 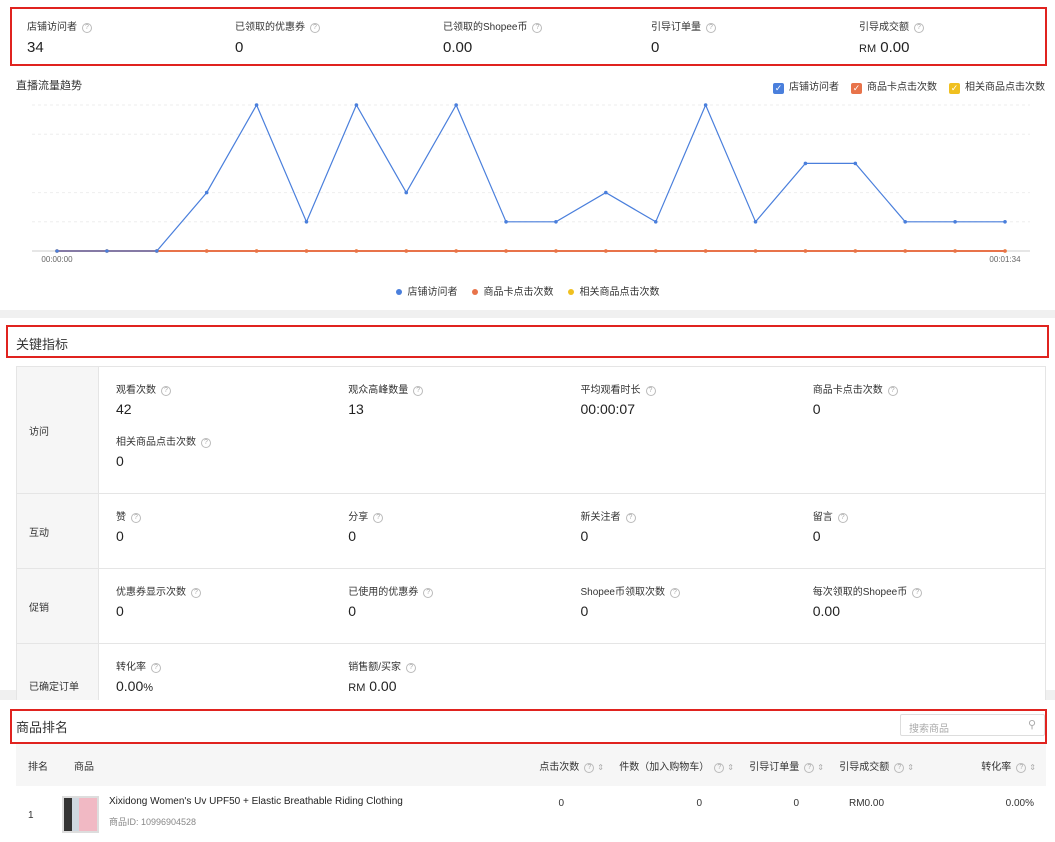 What do you see at coordinates (868, 49) in the screenshot?
I see `currency-prefix: RM` at bounding box center [868, 49].